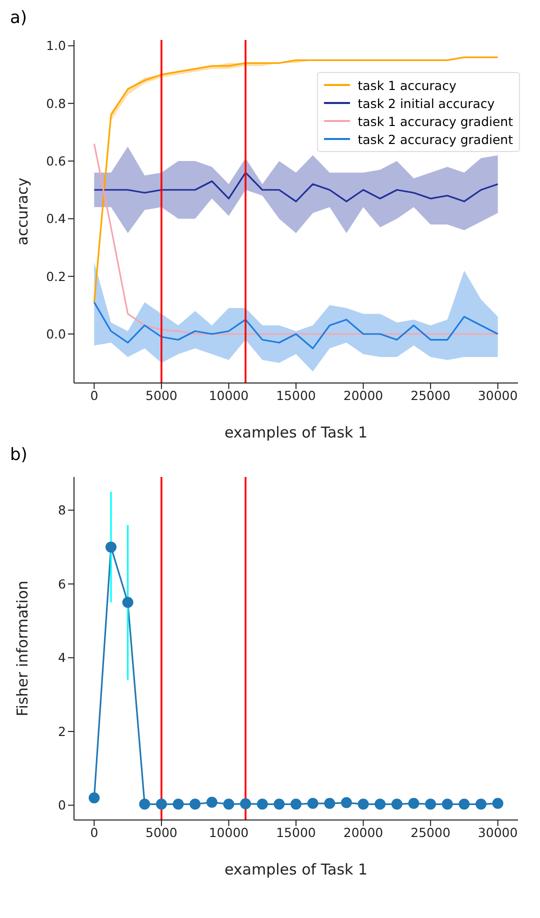 The height and width of the screenshot is (918, 540). Describe the element at coordinates (18, 456) in the screenshot. I see `chart-title: b)` at that location.